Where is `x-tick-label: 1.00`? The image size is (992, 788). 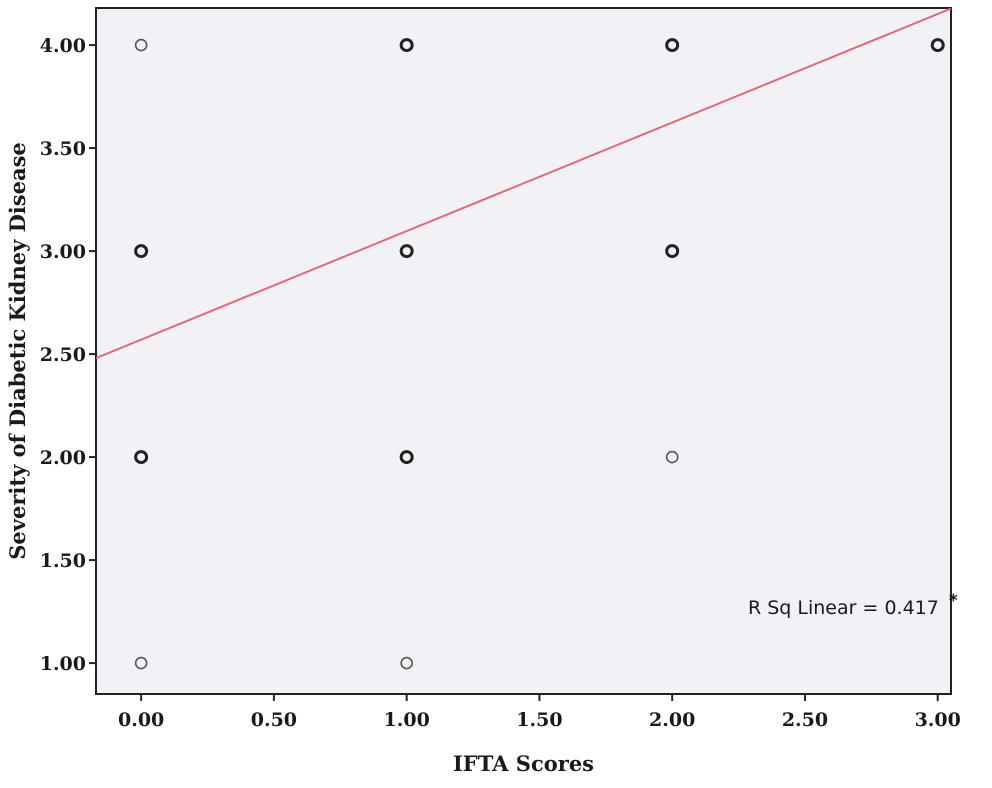
x-tick-label: 1.00 is located at coordinates (407, 720).